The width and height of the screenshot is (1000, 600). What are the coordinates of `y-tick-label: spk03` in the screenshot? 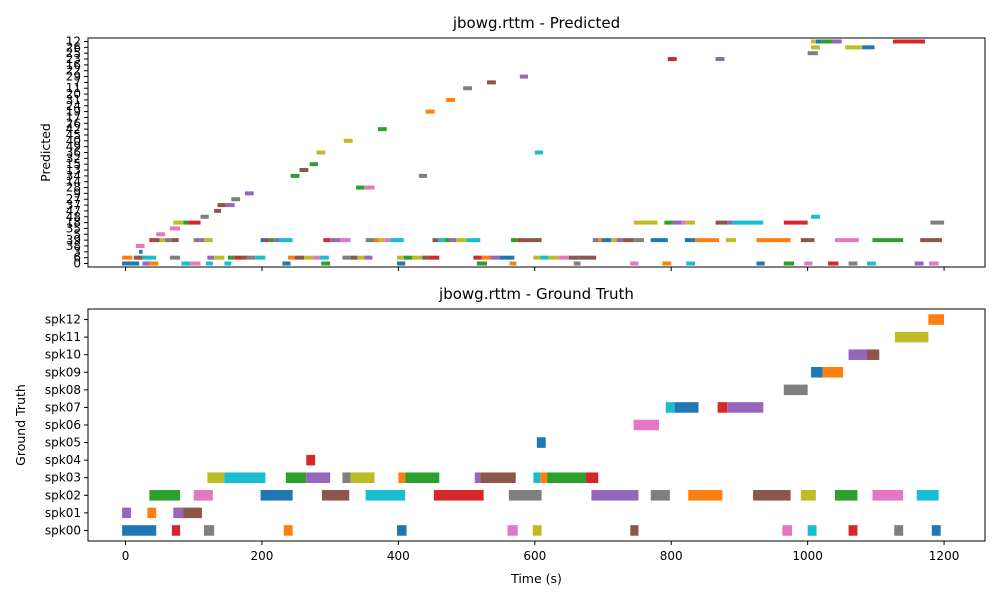 It's located at (63, 478).